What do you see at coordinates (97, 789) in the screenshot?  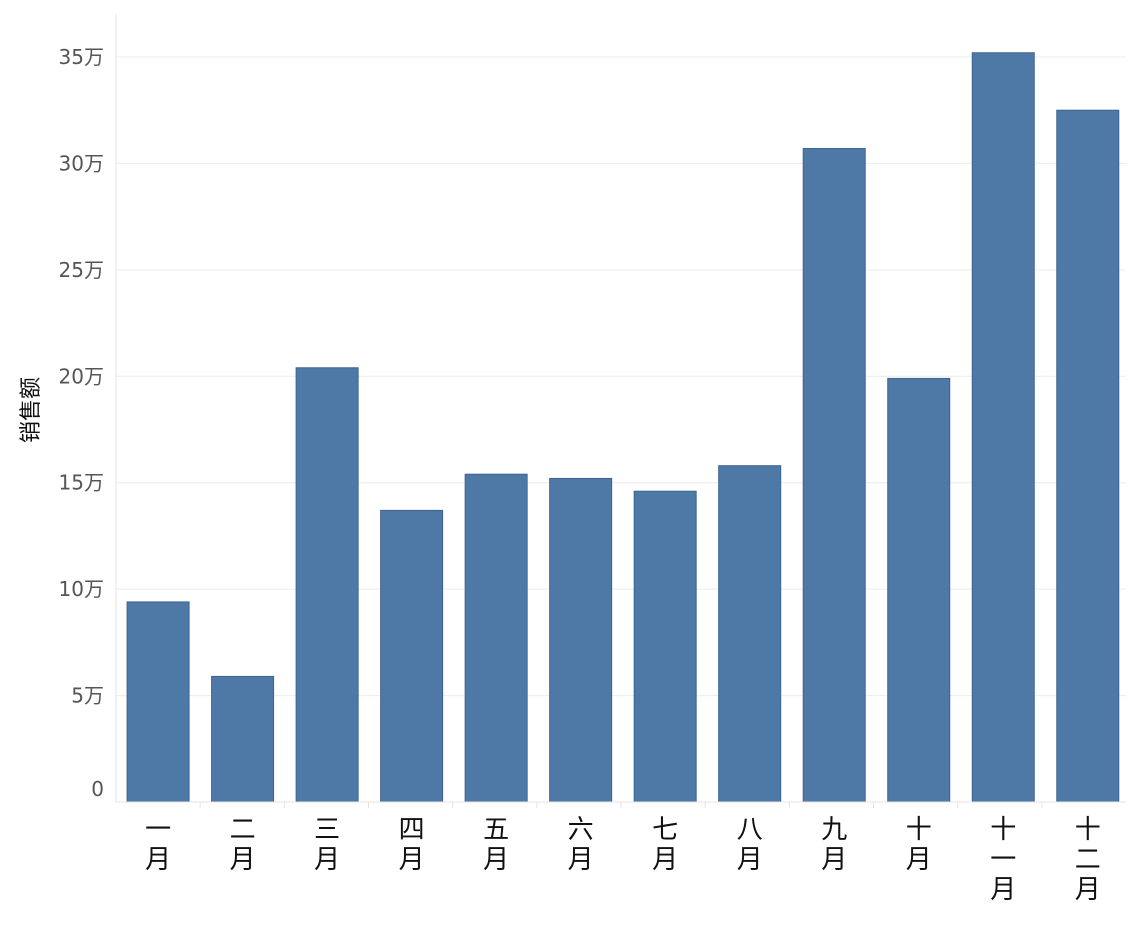 I see `y-tick-label: 0` at bounding box center [97, 789].